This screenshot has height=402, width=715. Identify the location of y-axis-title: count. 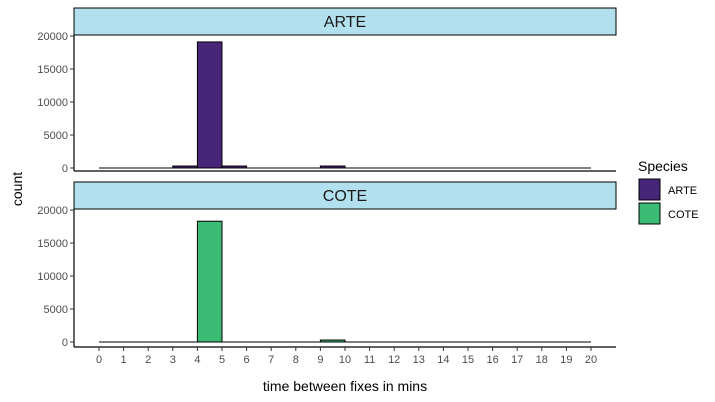
(17, 189).